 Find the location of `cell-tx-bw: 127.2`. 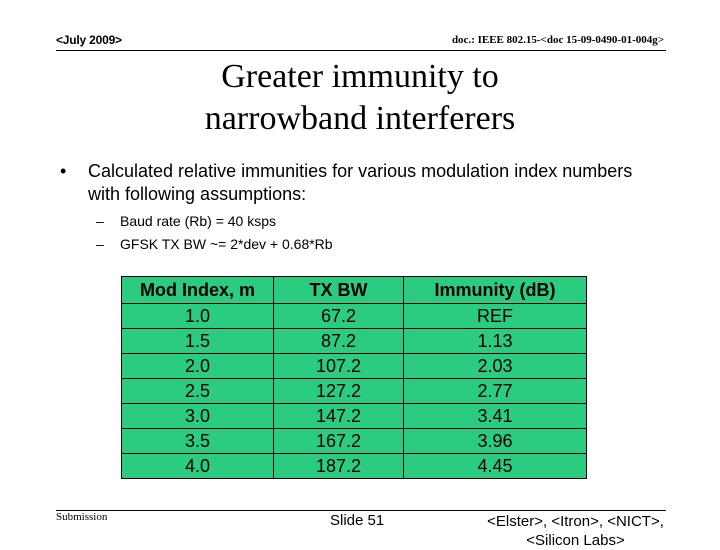

cell-tx-bw: 127.2 is located at coordinates (338, 391).